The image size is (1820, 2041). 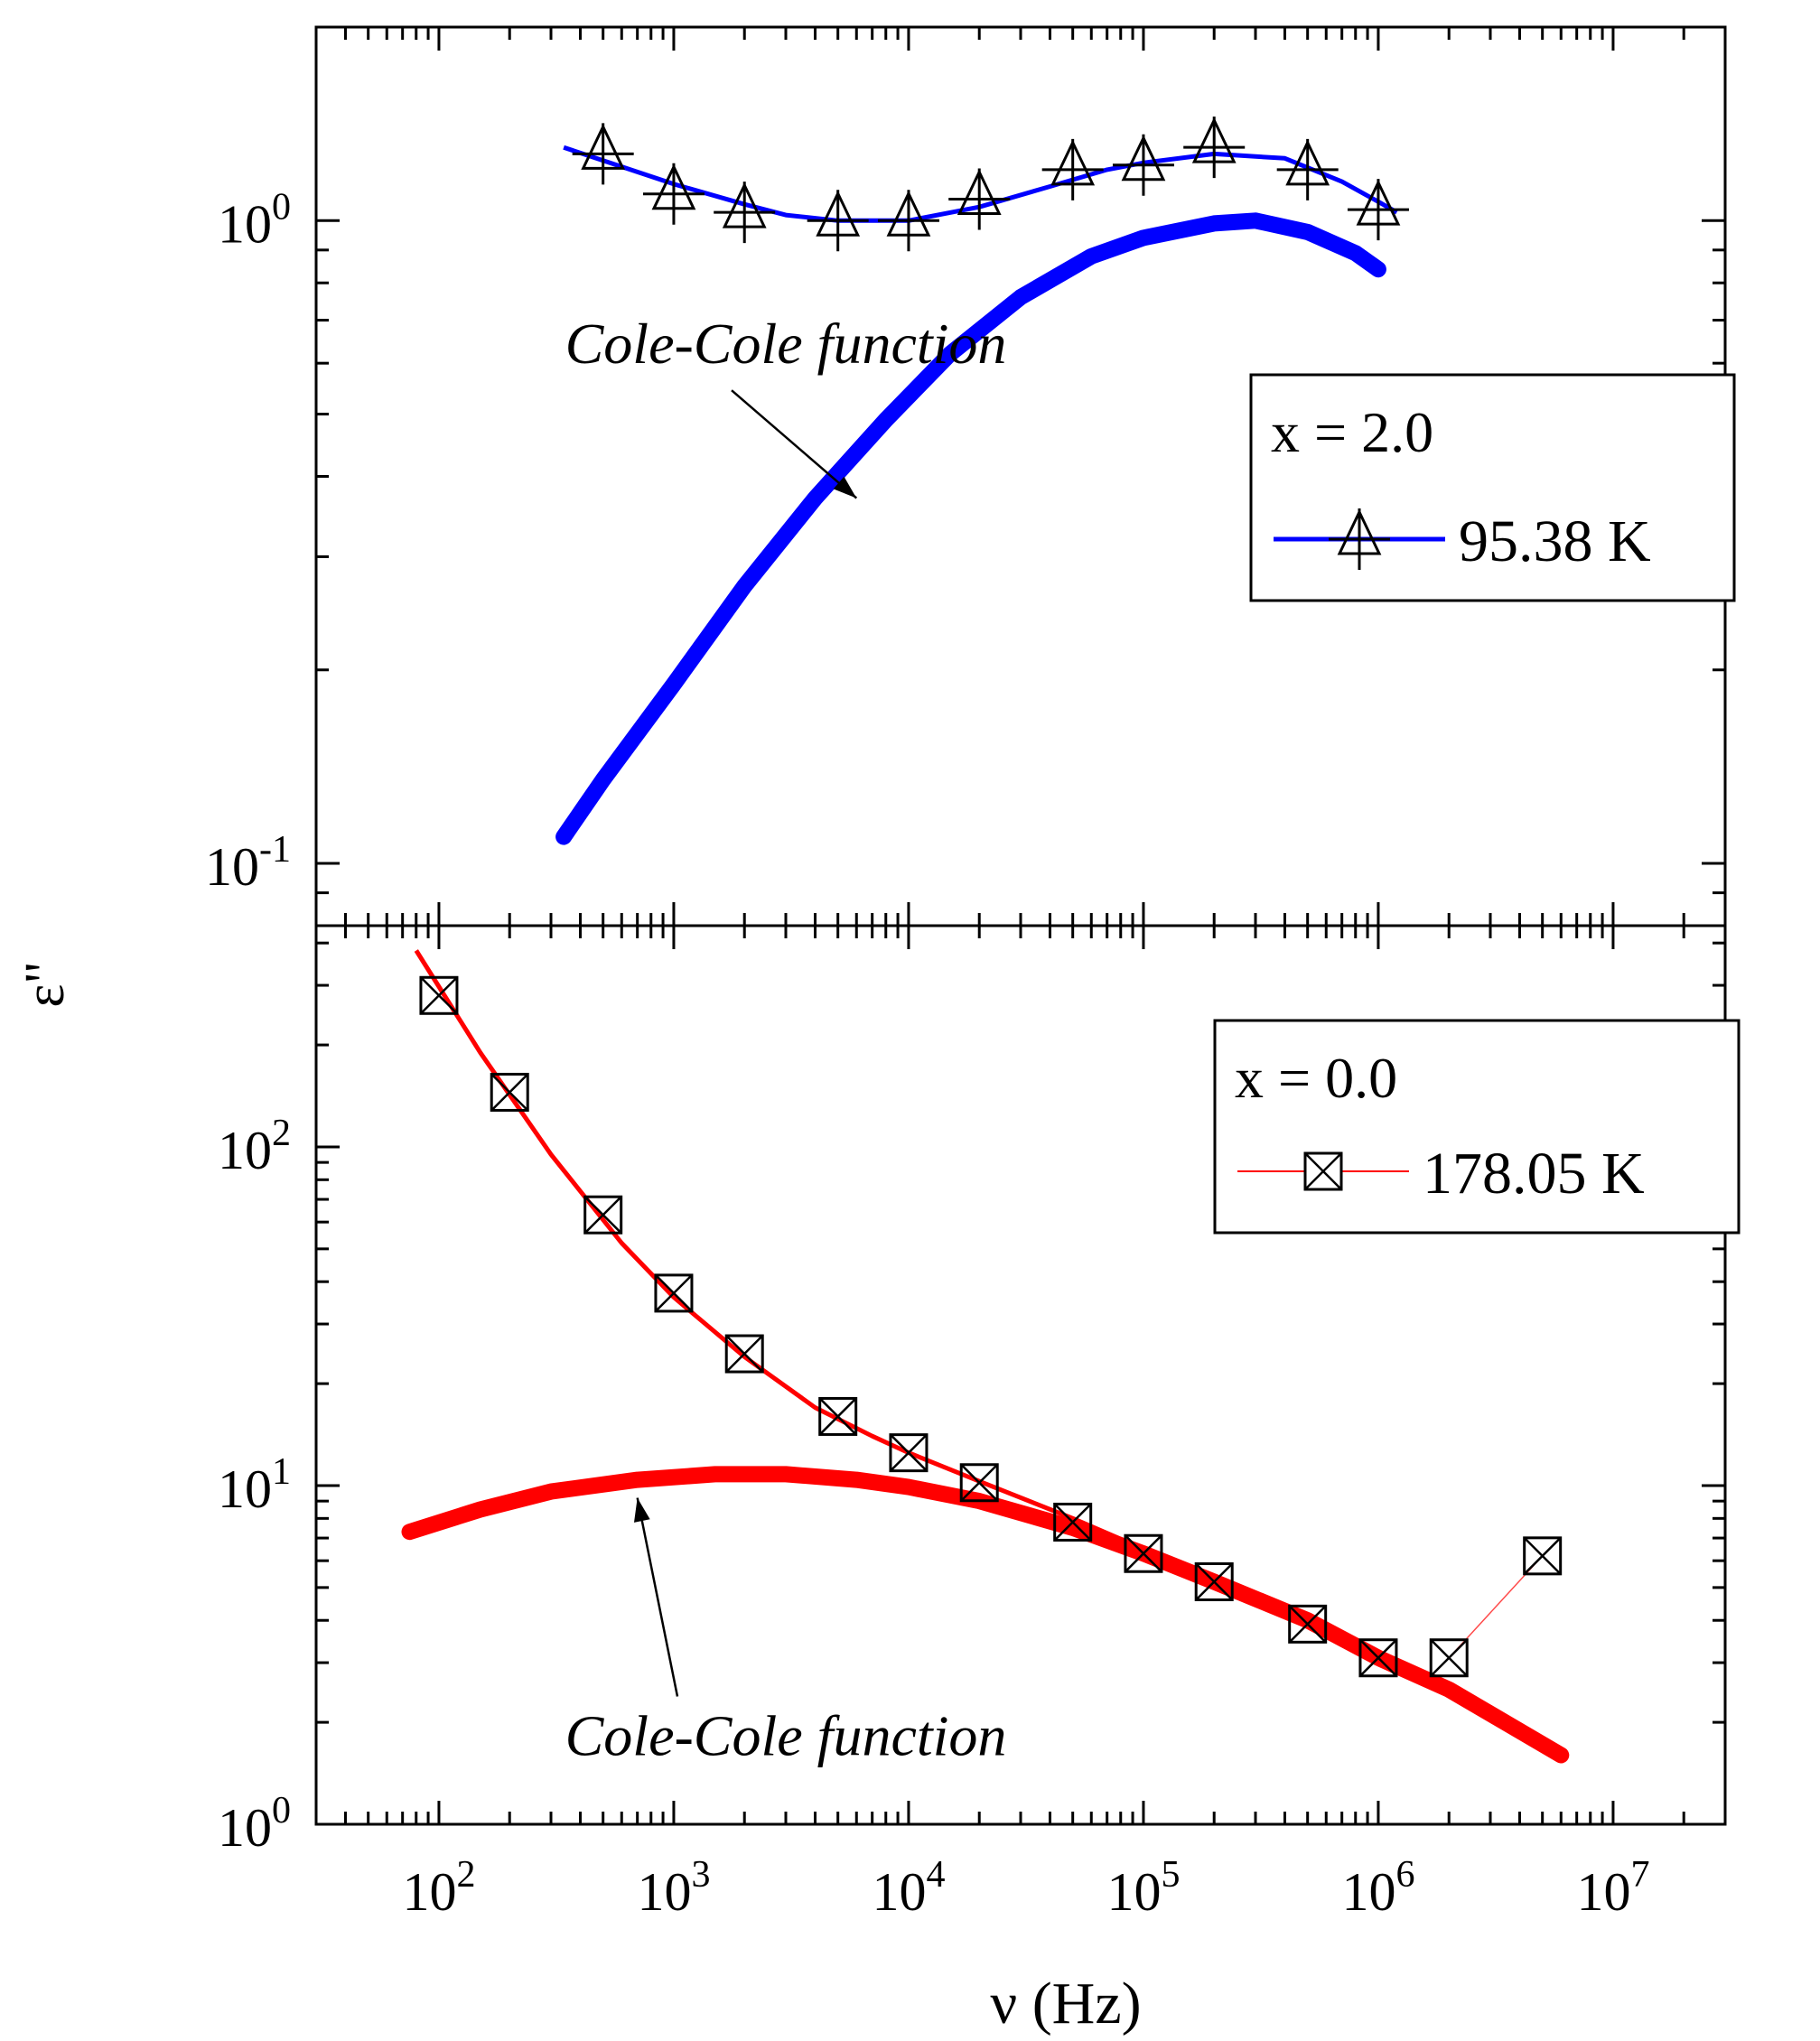 What do you see at coordinates (1534, 1174) in the screenshot?
I see `legend-entry-label: 178.05 K` at bounding box center [1534, 1174].